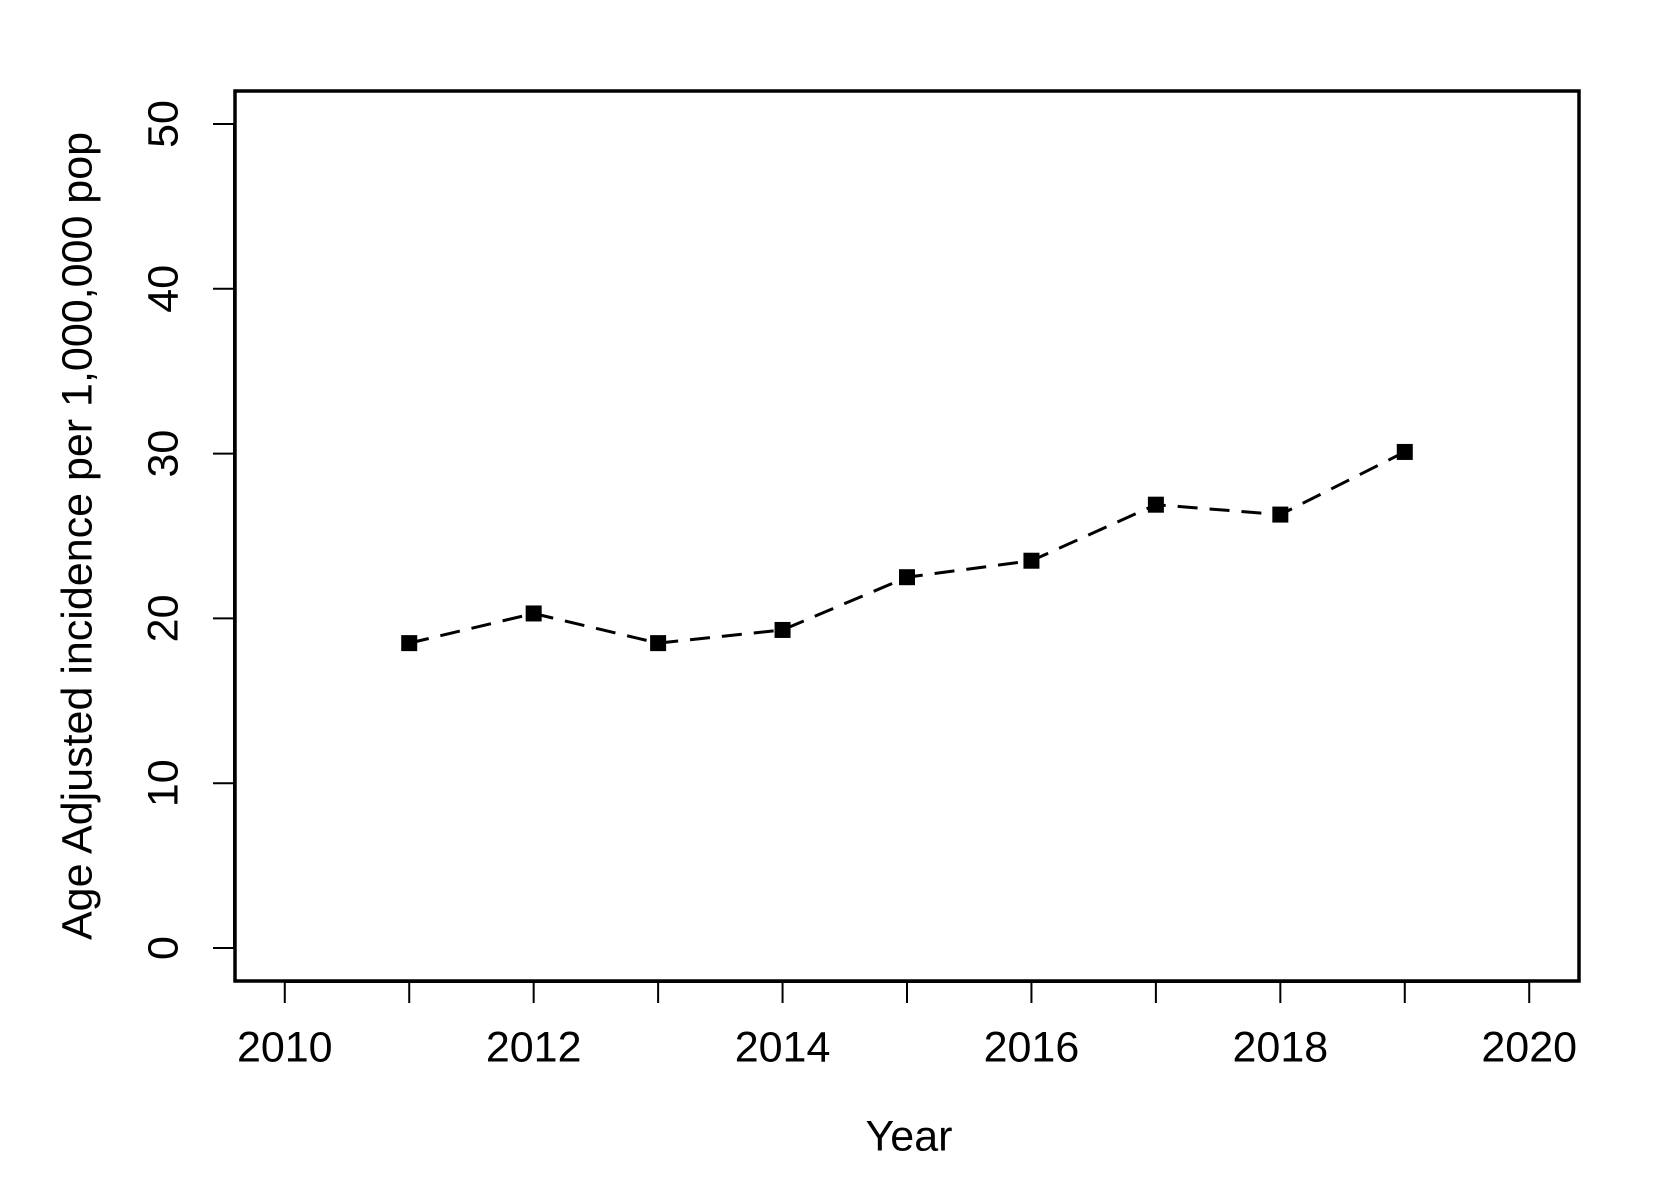 This screenshot has height=1192, width=1668. What do you see at coordinates (163, 124) in the screenshot?
I see `y-tick-label: 50` at bounding box center [163, 124].